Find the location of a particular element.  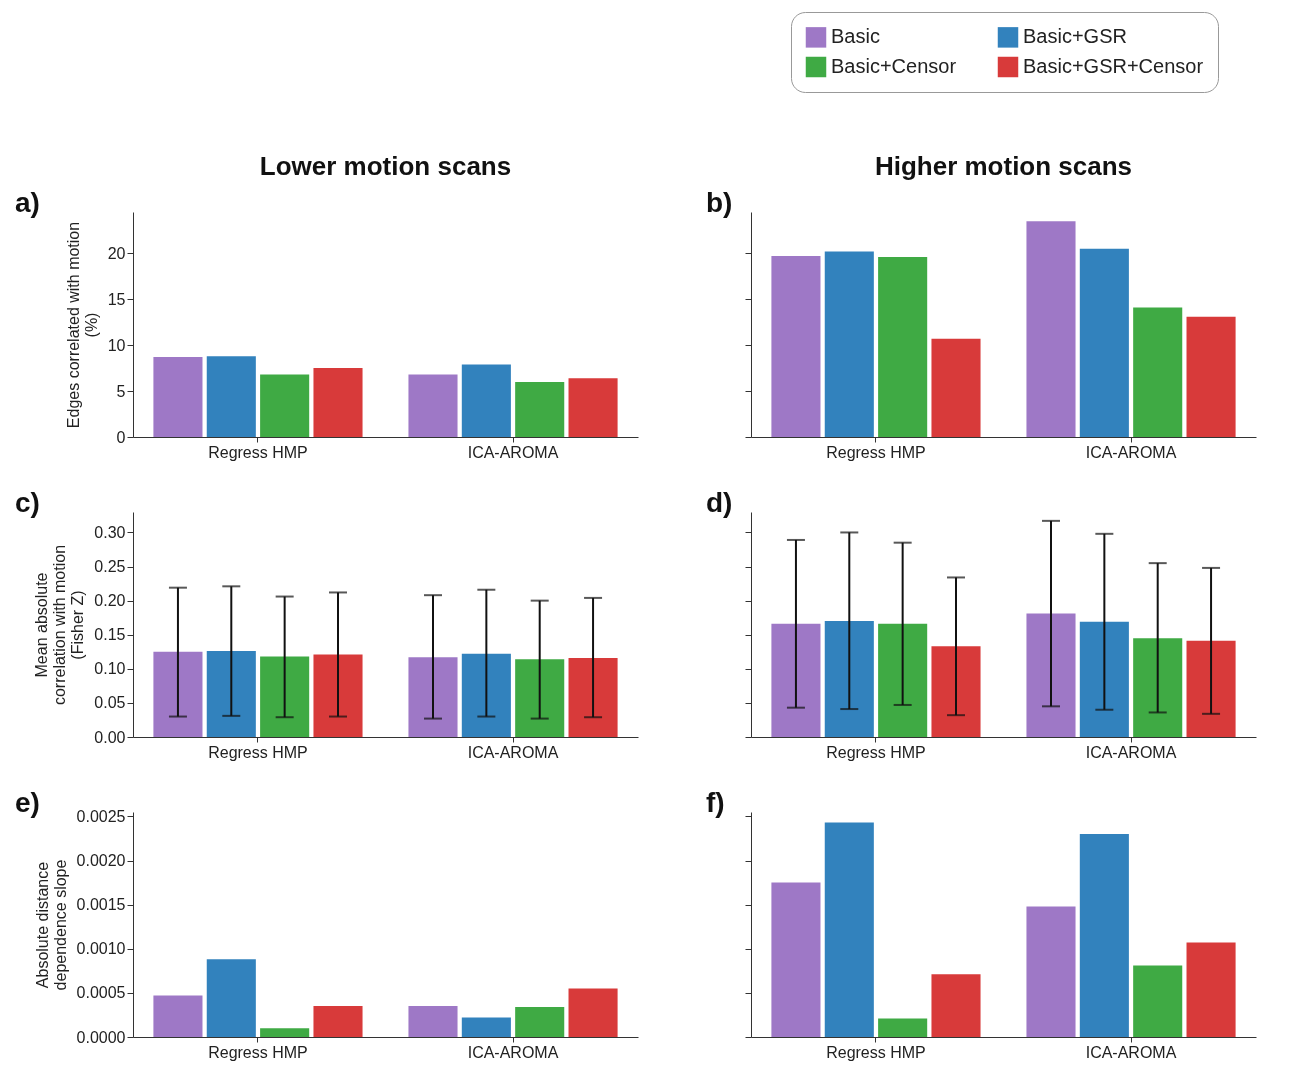

y-tick-label: 0.0025 is located at coordinates (101, 816).